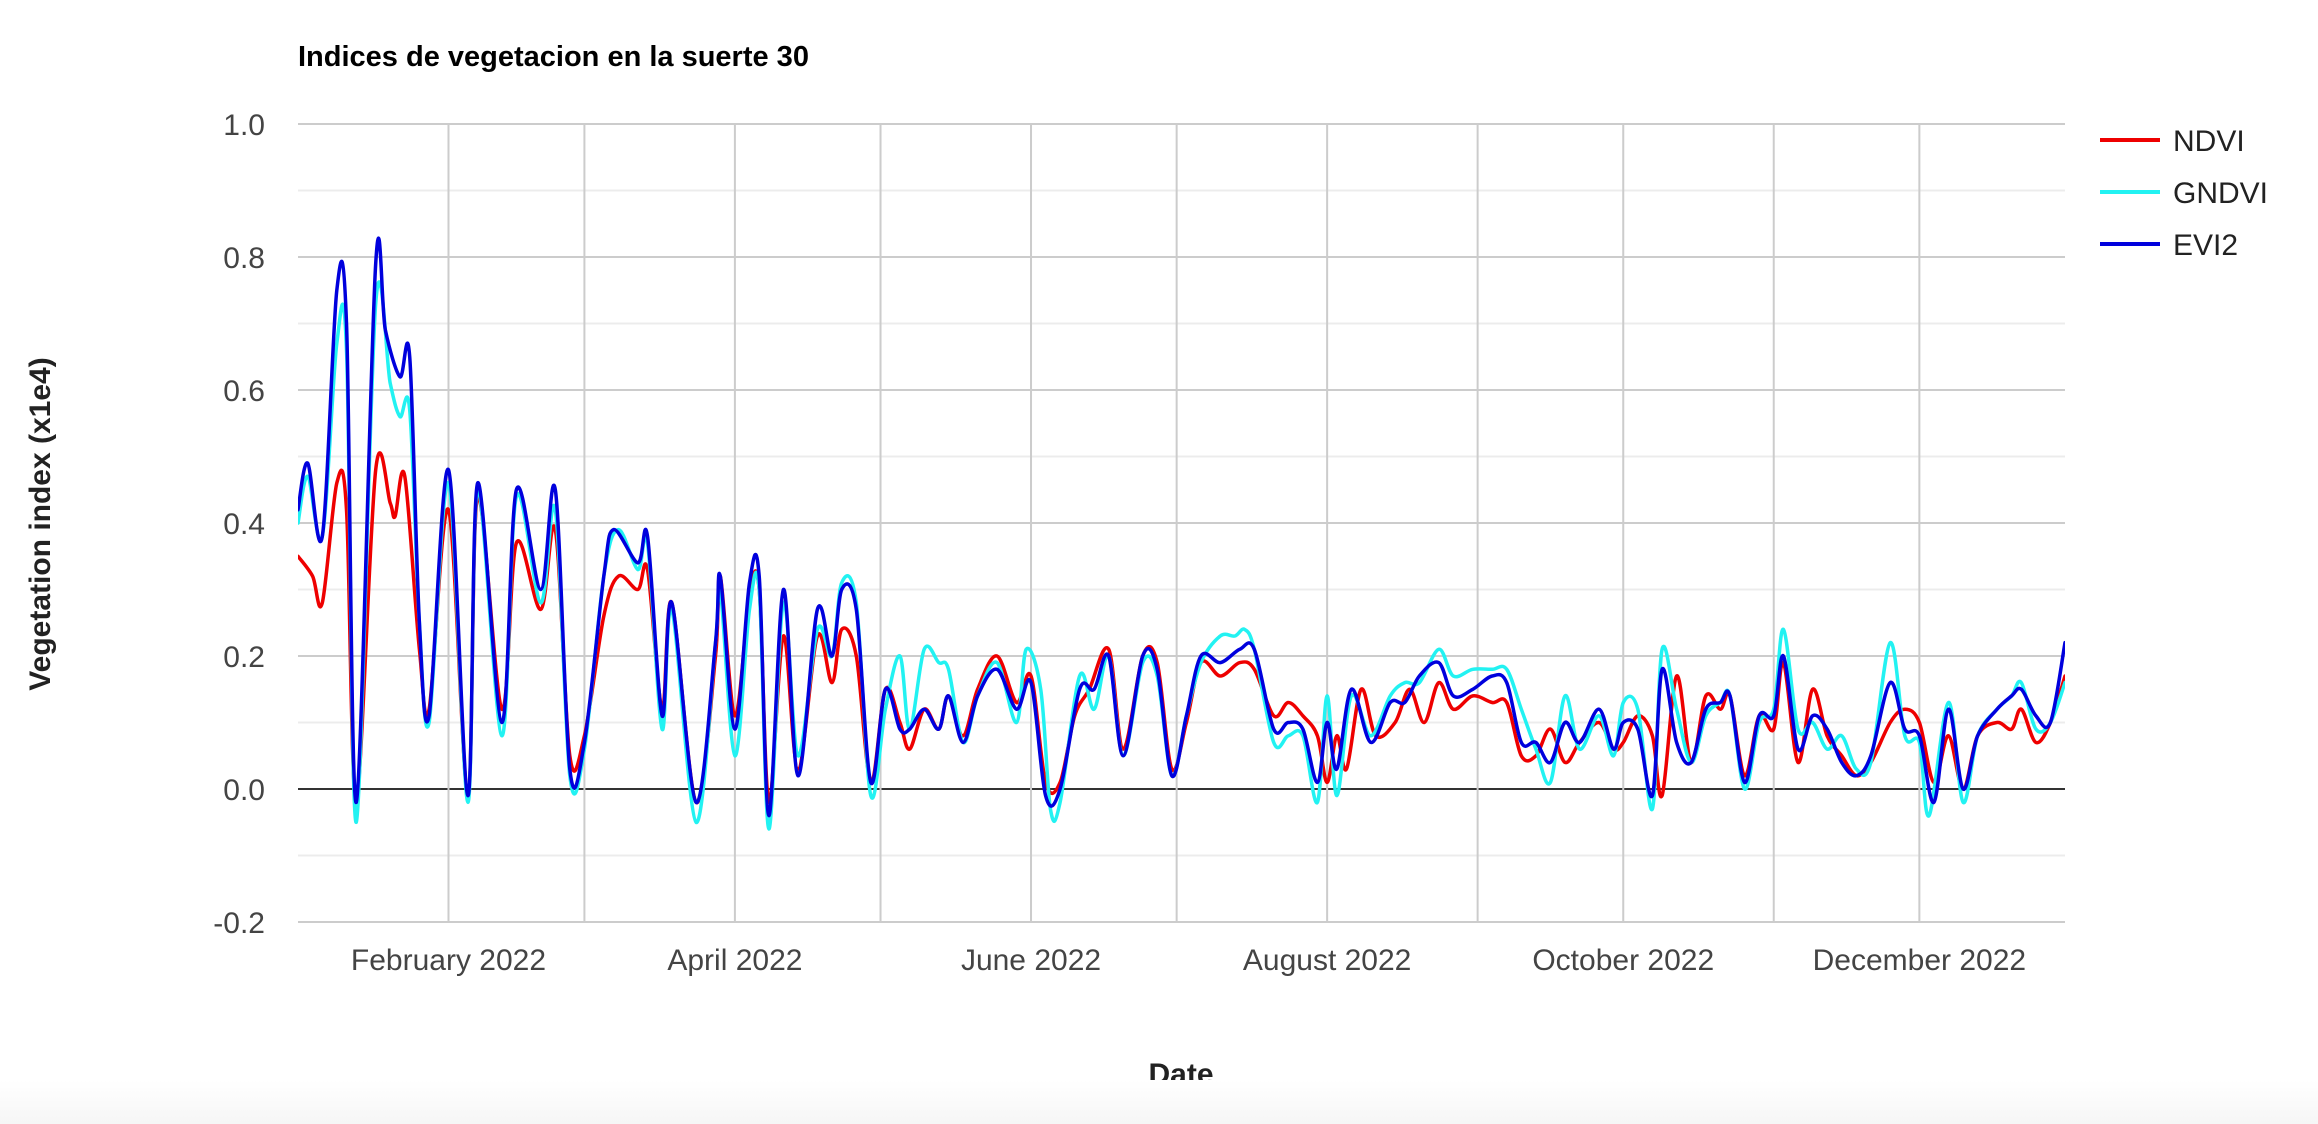 The width and height of the screenshot is (2318, 1124). Describe the element at coordinates (2209, 141) in the screenshot. I see `legend-label-ndvi: NDVI` at that location.